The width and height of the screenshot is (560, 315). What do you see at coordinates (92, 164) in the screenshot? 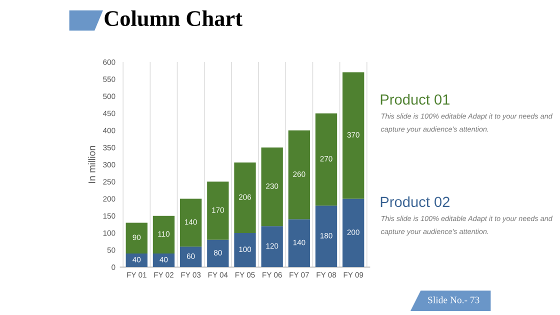
I see `y-axis-title: In million` at bounding box center [92, 164].